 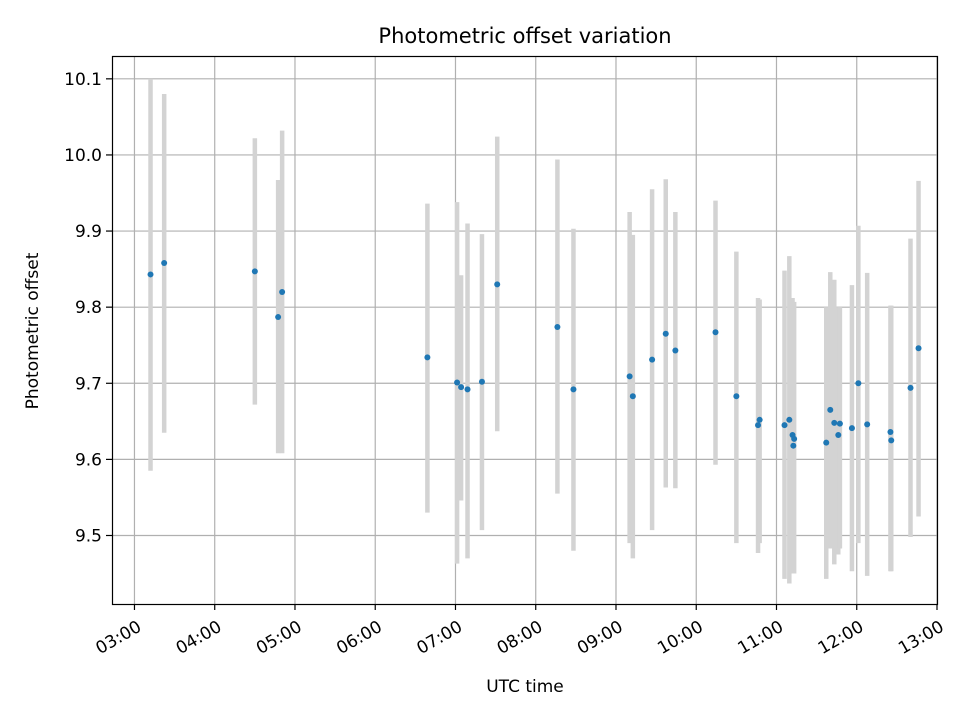 What do you see at coordinates (525, 687) in the screenshot?
I see `x-axis-label: UTC time` at bounding box center [525, 687].